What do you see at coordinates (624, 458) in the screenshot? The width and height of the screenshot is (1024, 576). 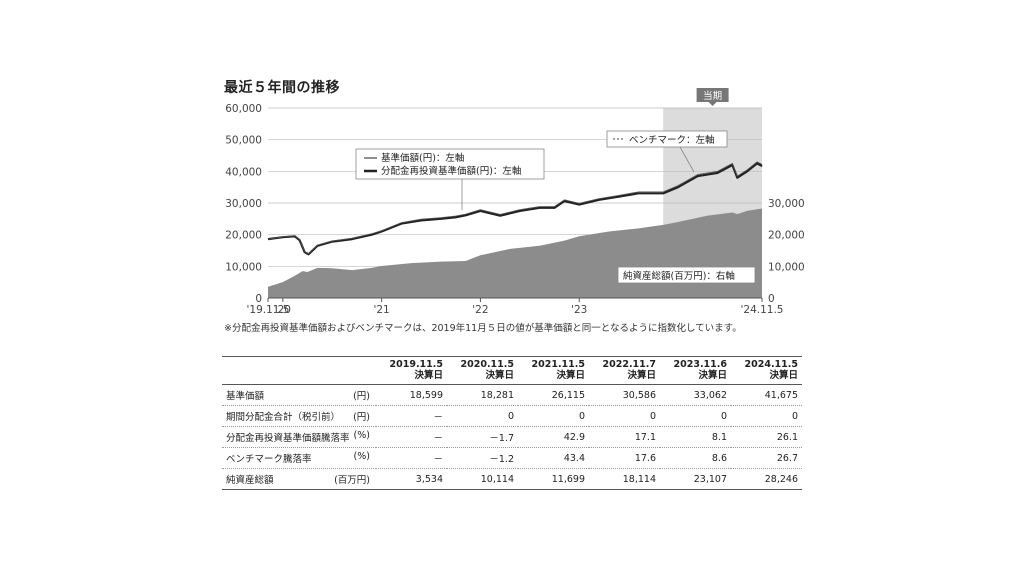 I see `table-cell: 17.6` at bounding box center [624, 458].